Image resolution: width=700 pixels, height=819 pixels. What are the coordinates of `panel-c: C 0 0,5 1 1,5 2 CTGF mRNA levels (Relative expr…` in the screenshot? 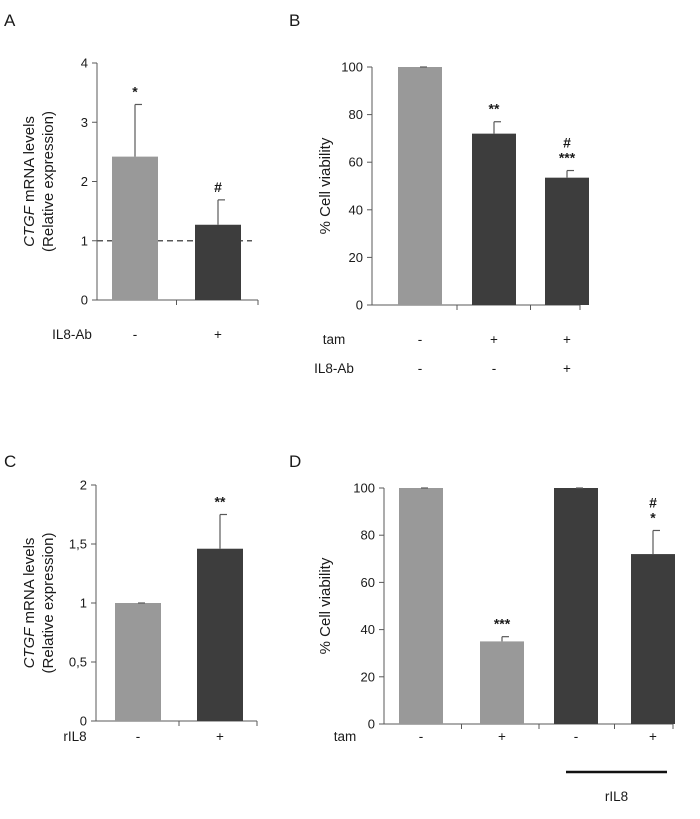 It's located at (131, 598).